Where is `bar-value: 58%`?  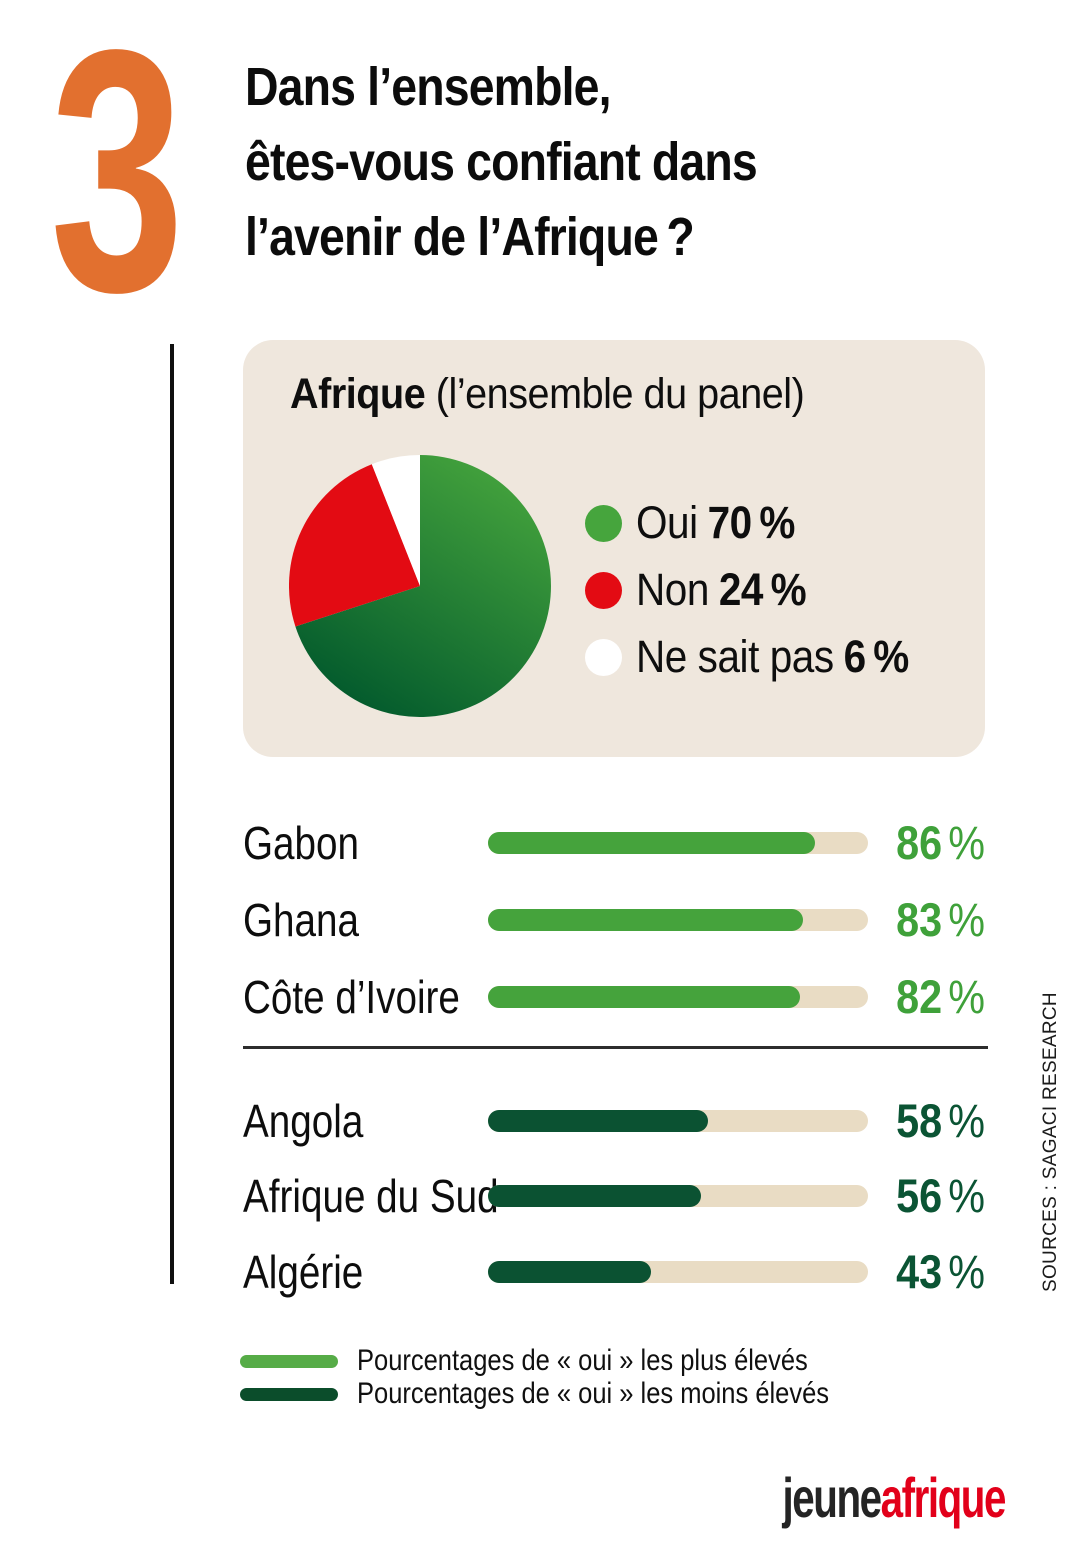 bar-value: 58% is located at coordinates (940, 1120).